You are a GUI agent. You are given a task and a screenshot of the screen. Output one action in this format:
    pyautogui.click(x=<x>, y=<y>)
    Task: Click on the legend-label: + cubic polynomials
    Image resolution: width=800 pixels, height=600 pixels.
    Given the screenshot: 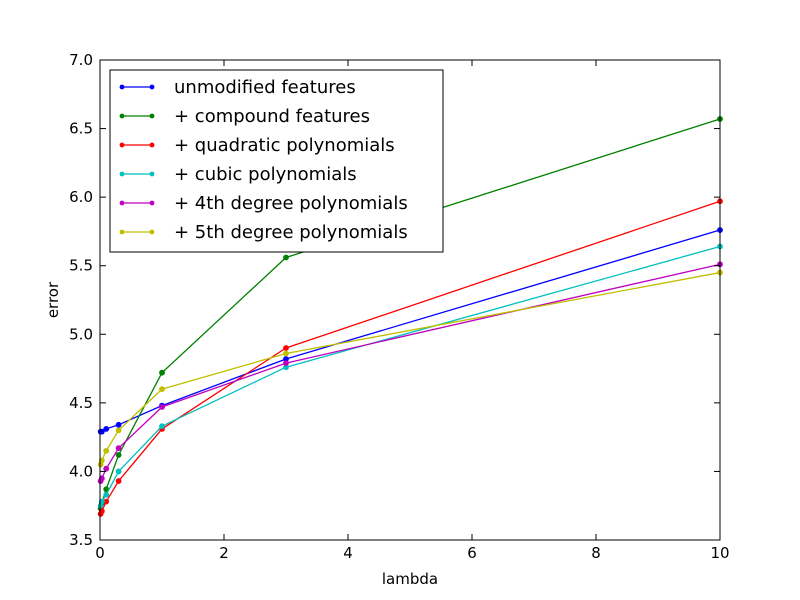 What is the action you would take?
    pyautogui.click(x=265, y=174)
    